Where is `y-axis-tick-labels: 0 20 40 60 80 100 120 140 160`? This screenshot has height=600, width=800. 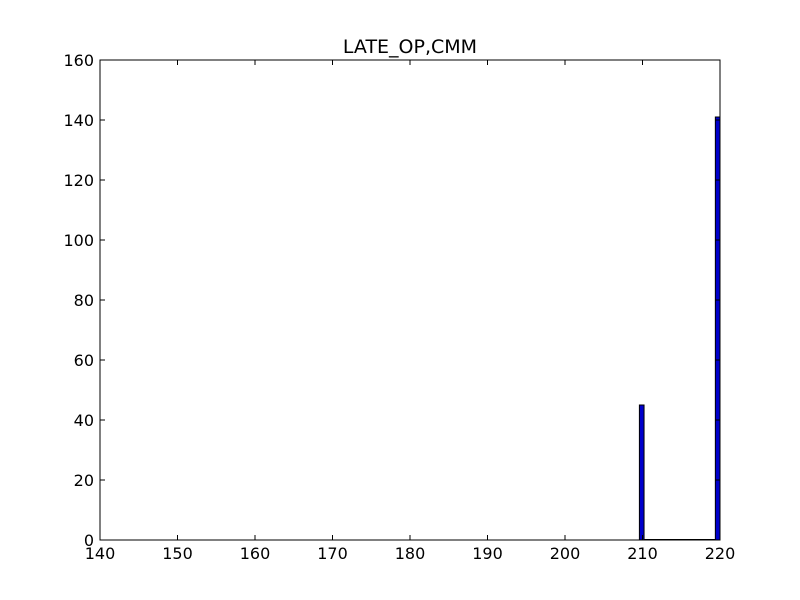 y-axis-tick-labels: 0 20 40 60 80 100 120 140 160 is located at coordinates (78, 300).